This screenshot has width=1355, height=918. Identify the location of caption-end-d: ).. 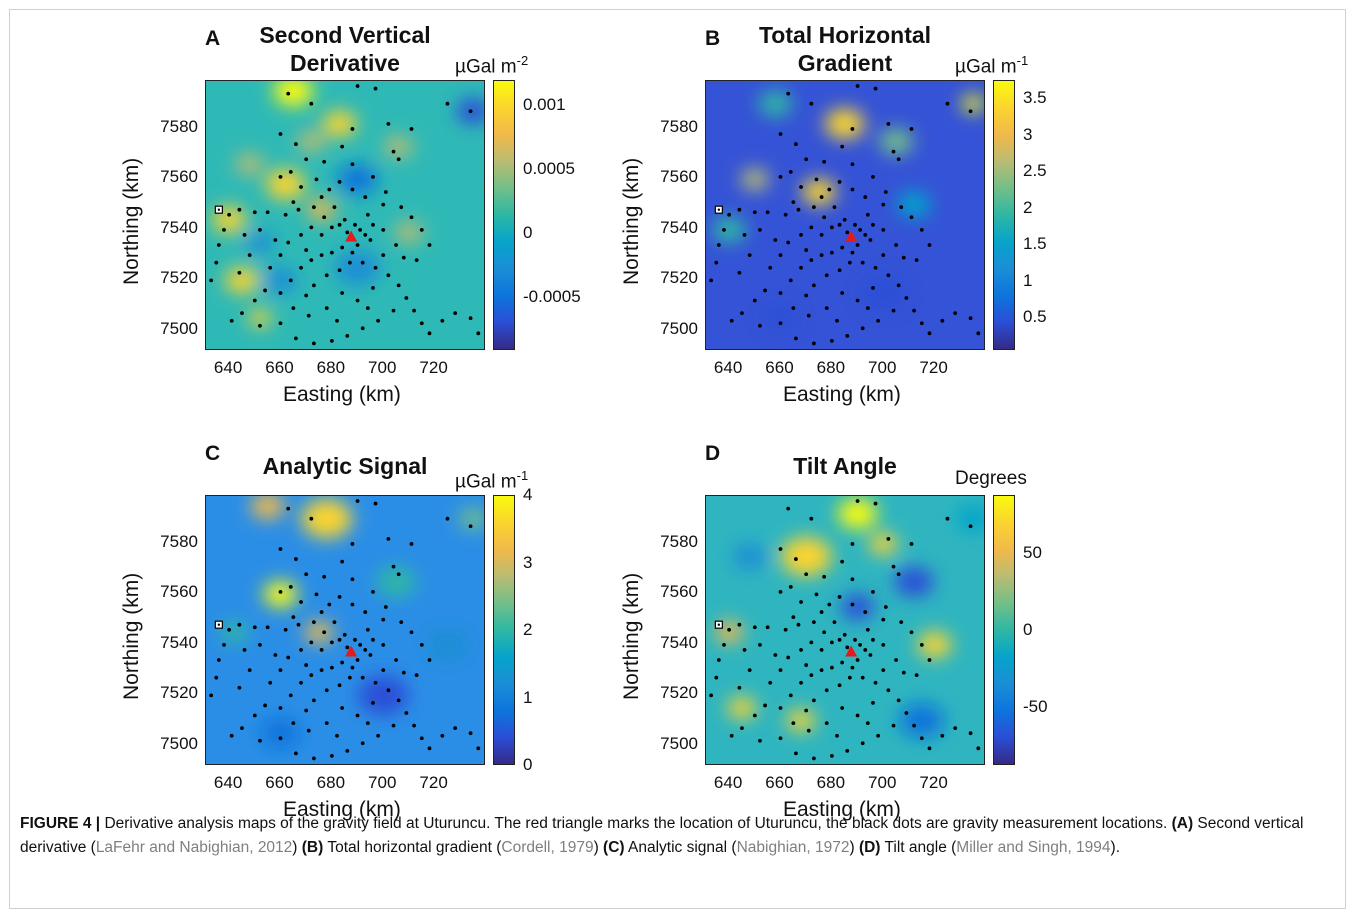
(1115, 847).